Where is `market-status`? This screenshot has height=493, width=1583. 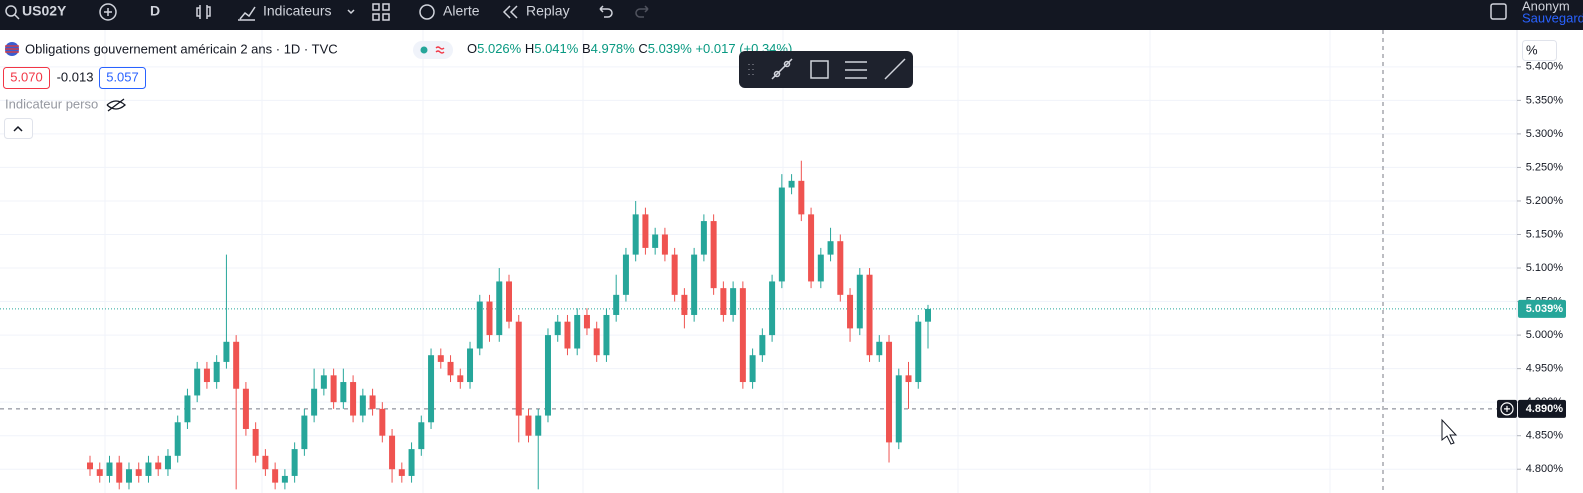 market-status is located at coordinates (433, 50).